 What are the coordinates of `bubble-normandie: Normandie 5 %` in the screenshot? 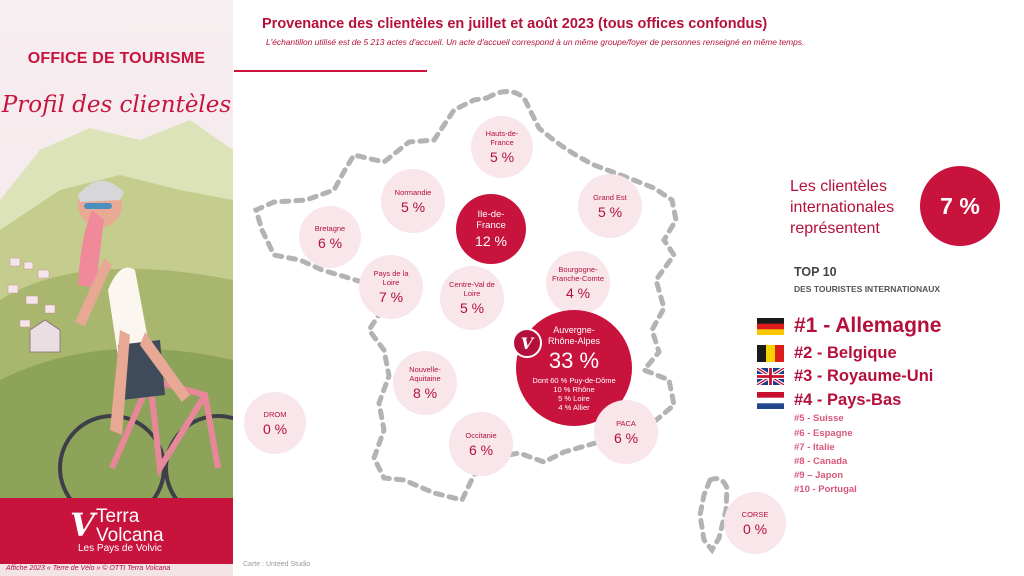 It's located at (413, 201).